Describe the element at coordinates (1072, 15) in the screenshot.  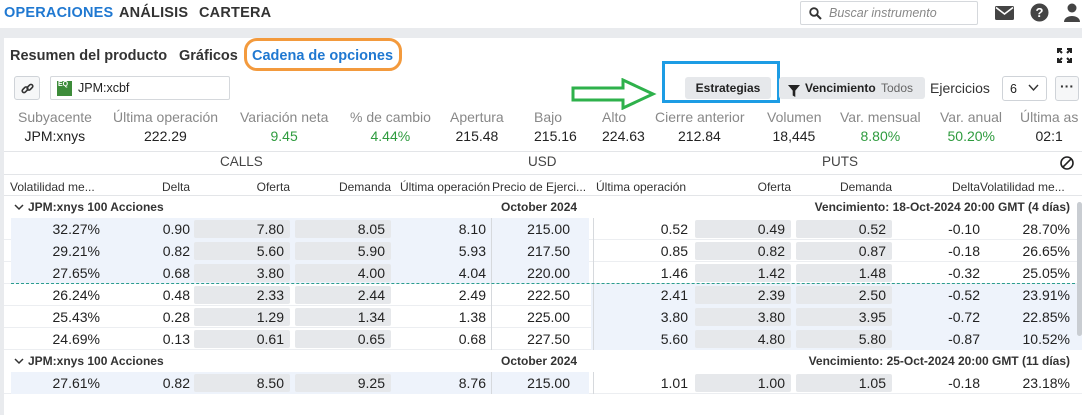
I see `user-icon` at that location.